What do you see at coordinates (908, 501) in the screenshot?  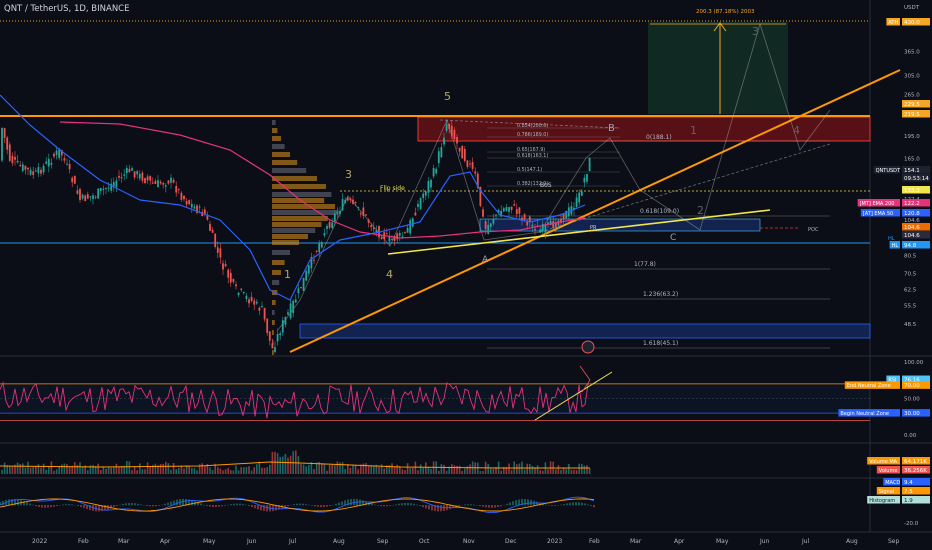 I see `macd-badge-value: 1.9` at bounding box center [908, 501].